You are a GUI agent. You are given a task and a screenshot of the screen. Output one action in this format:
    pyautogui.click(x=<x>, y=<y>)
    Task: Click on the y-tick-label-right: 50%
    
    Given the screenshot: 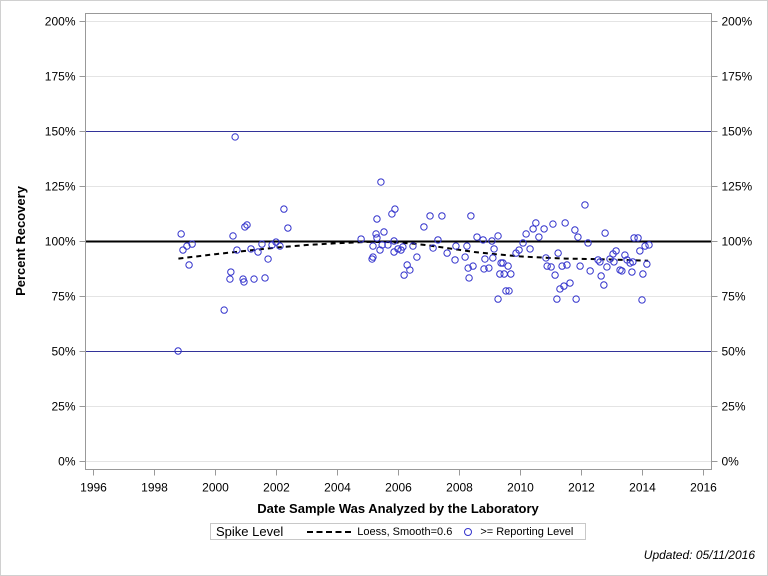 What is the action you would take?
    pyautogui.click(x=734, y=352)
    